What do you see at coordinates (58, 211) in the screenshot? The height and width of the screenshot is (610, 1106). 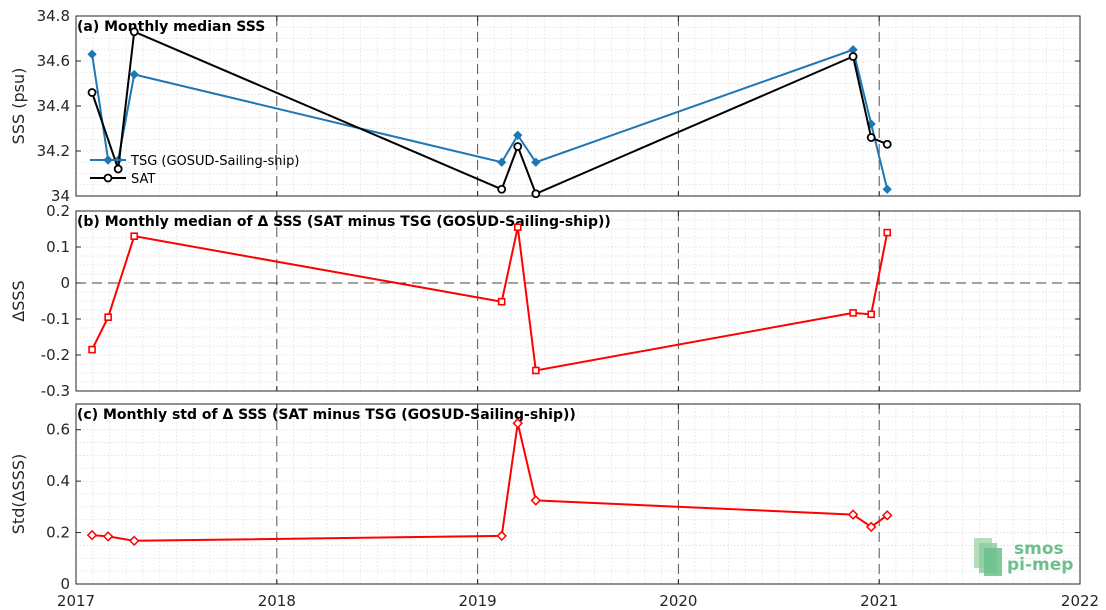 I see `panel-b-y-tick-label: 0.2` at bounding box center [58, 211].